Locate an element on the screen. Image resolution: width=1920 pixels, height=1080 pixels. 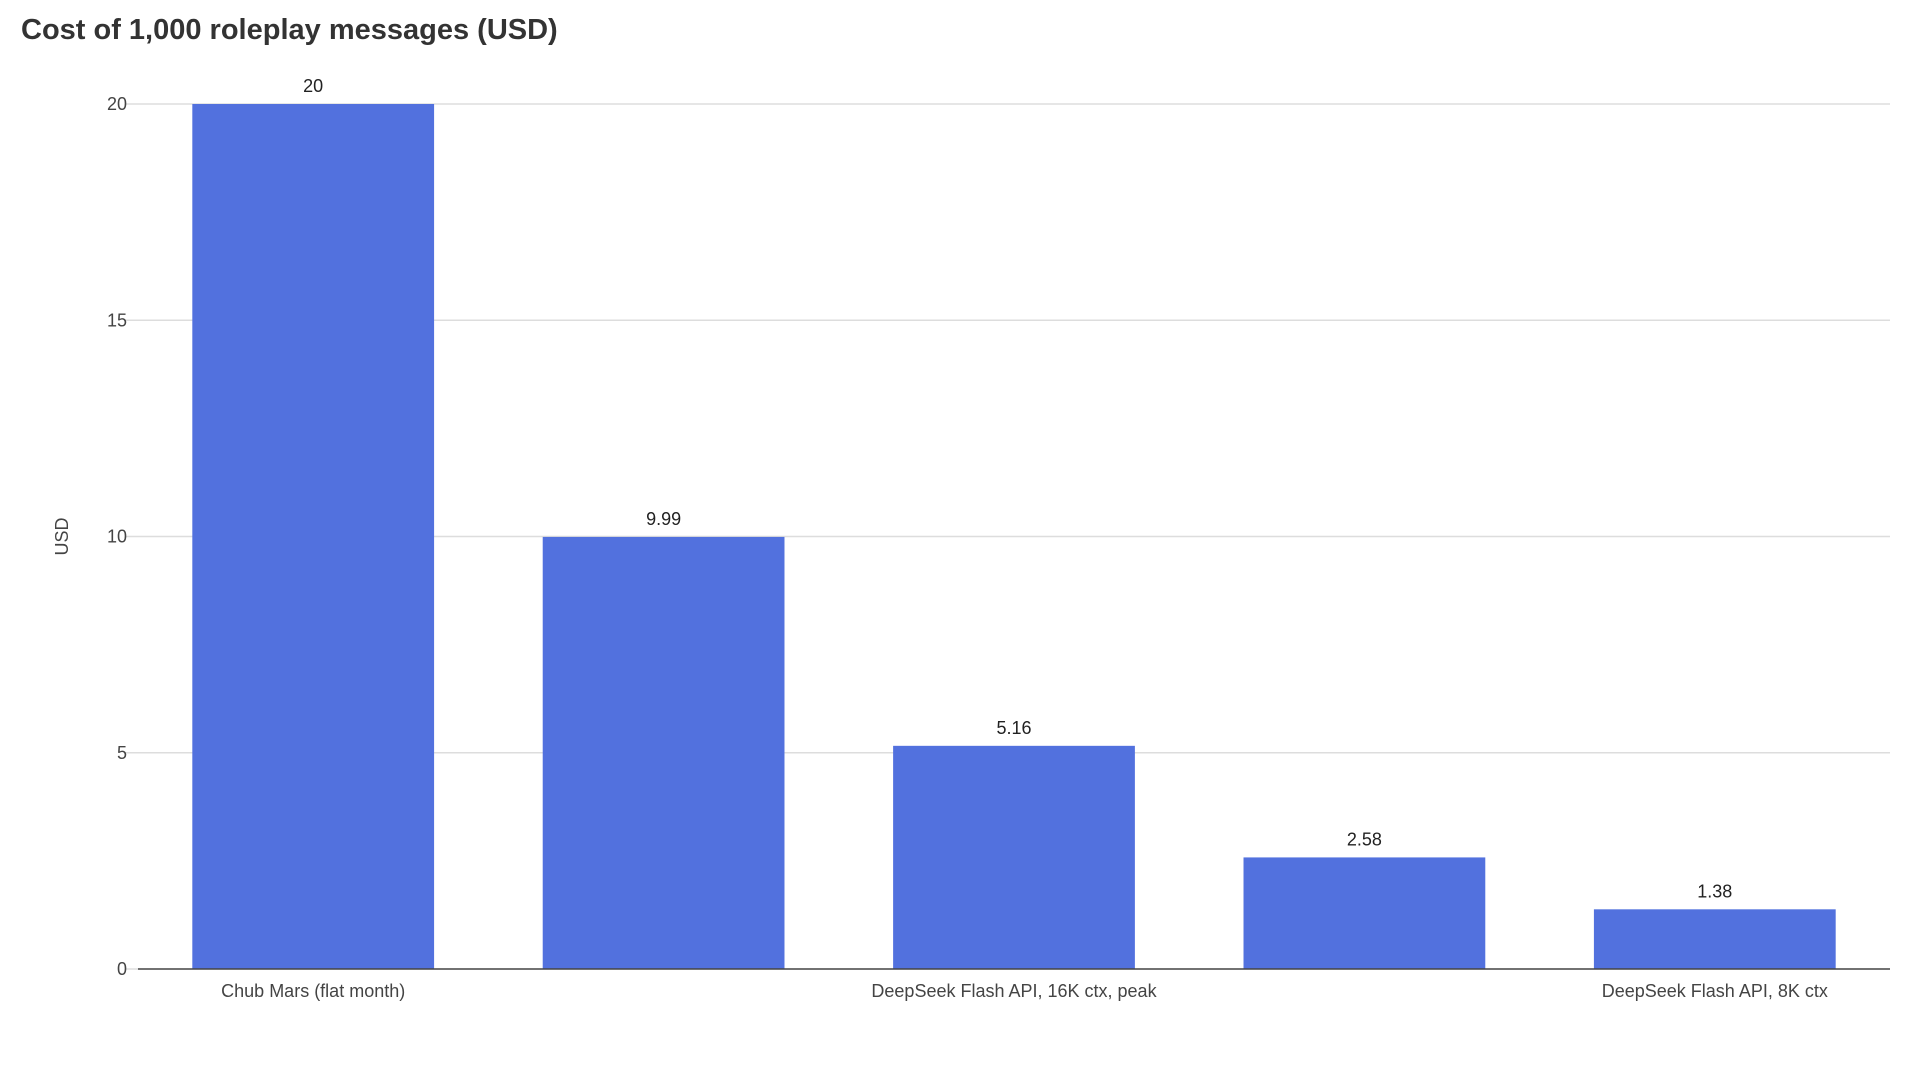
y-axis-label: USD is located at coordinates (62, 536).